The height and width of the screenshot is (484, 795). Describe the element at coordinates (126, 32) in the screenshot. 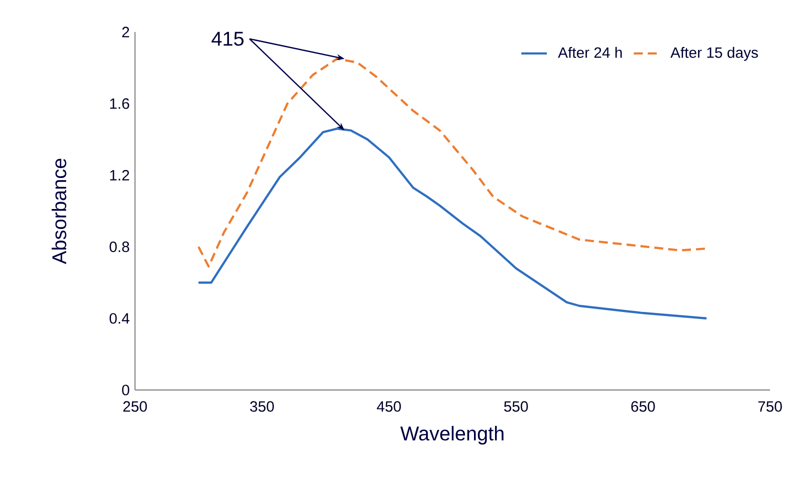

I see `y-tick-label: 2` at that location.